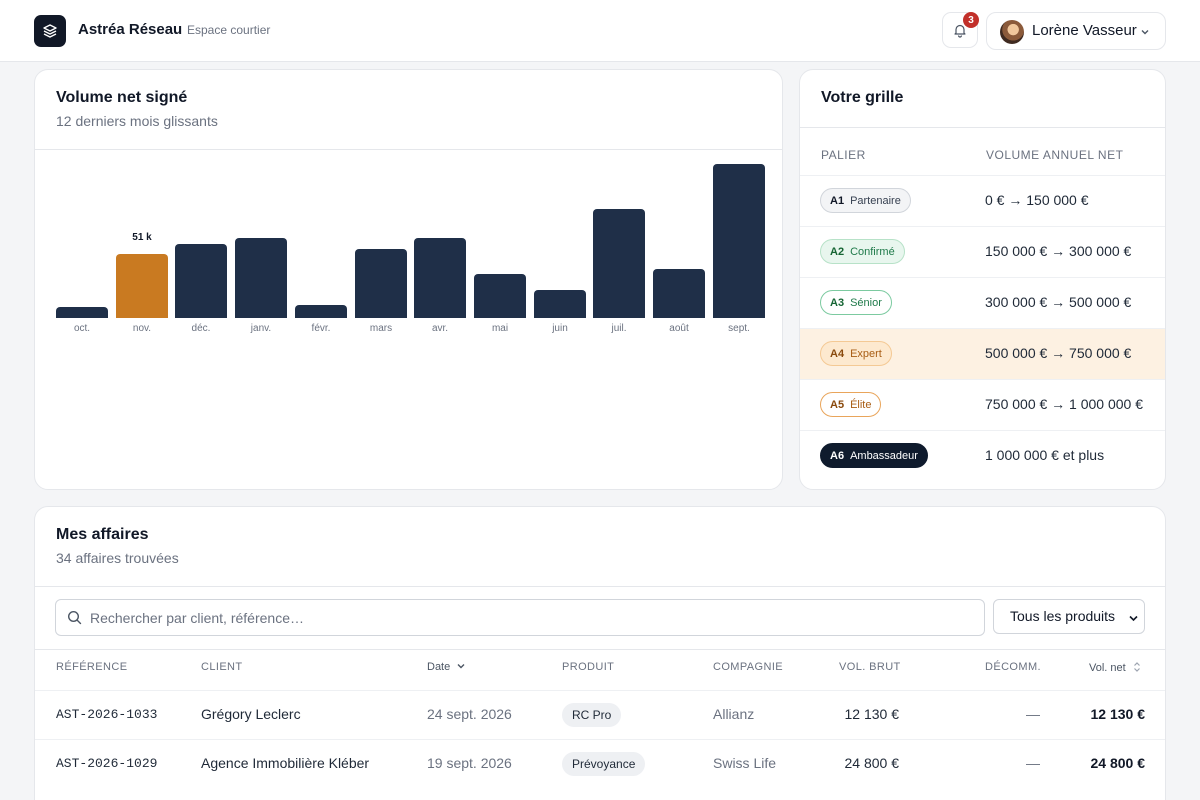 The height and width of the screenshot is (800, 1200). Describe the element at coordinates (843, 155) in the screenshot. I see `col-palier: PALIER` at that location.